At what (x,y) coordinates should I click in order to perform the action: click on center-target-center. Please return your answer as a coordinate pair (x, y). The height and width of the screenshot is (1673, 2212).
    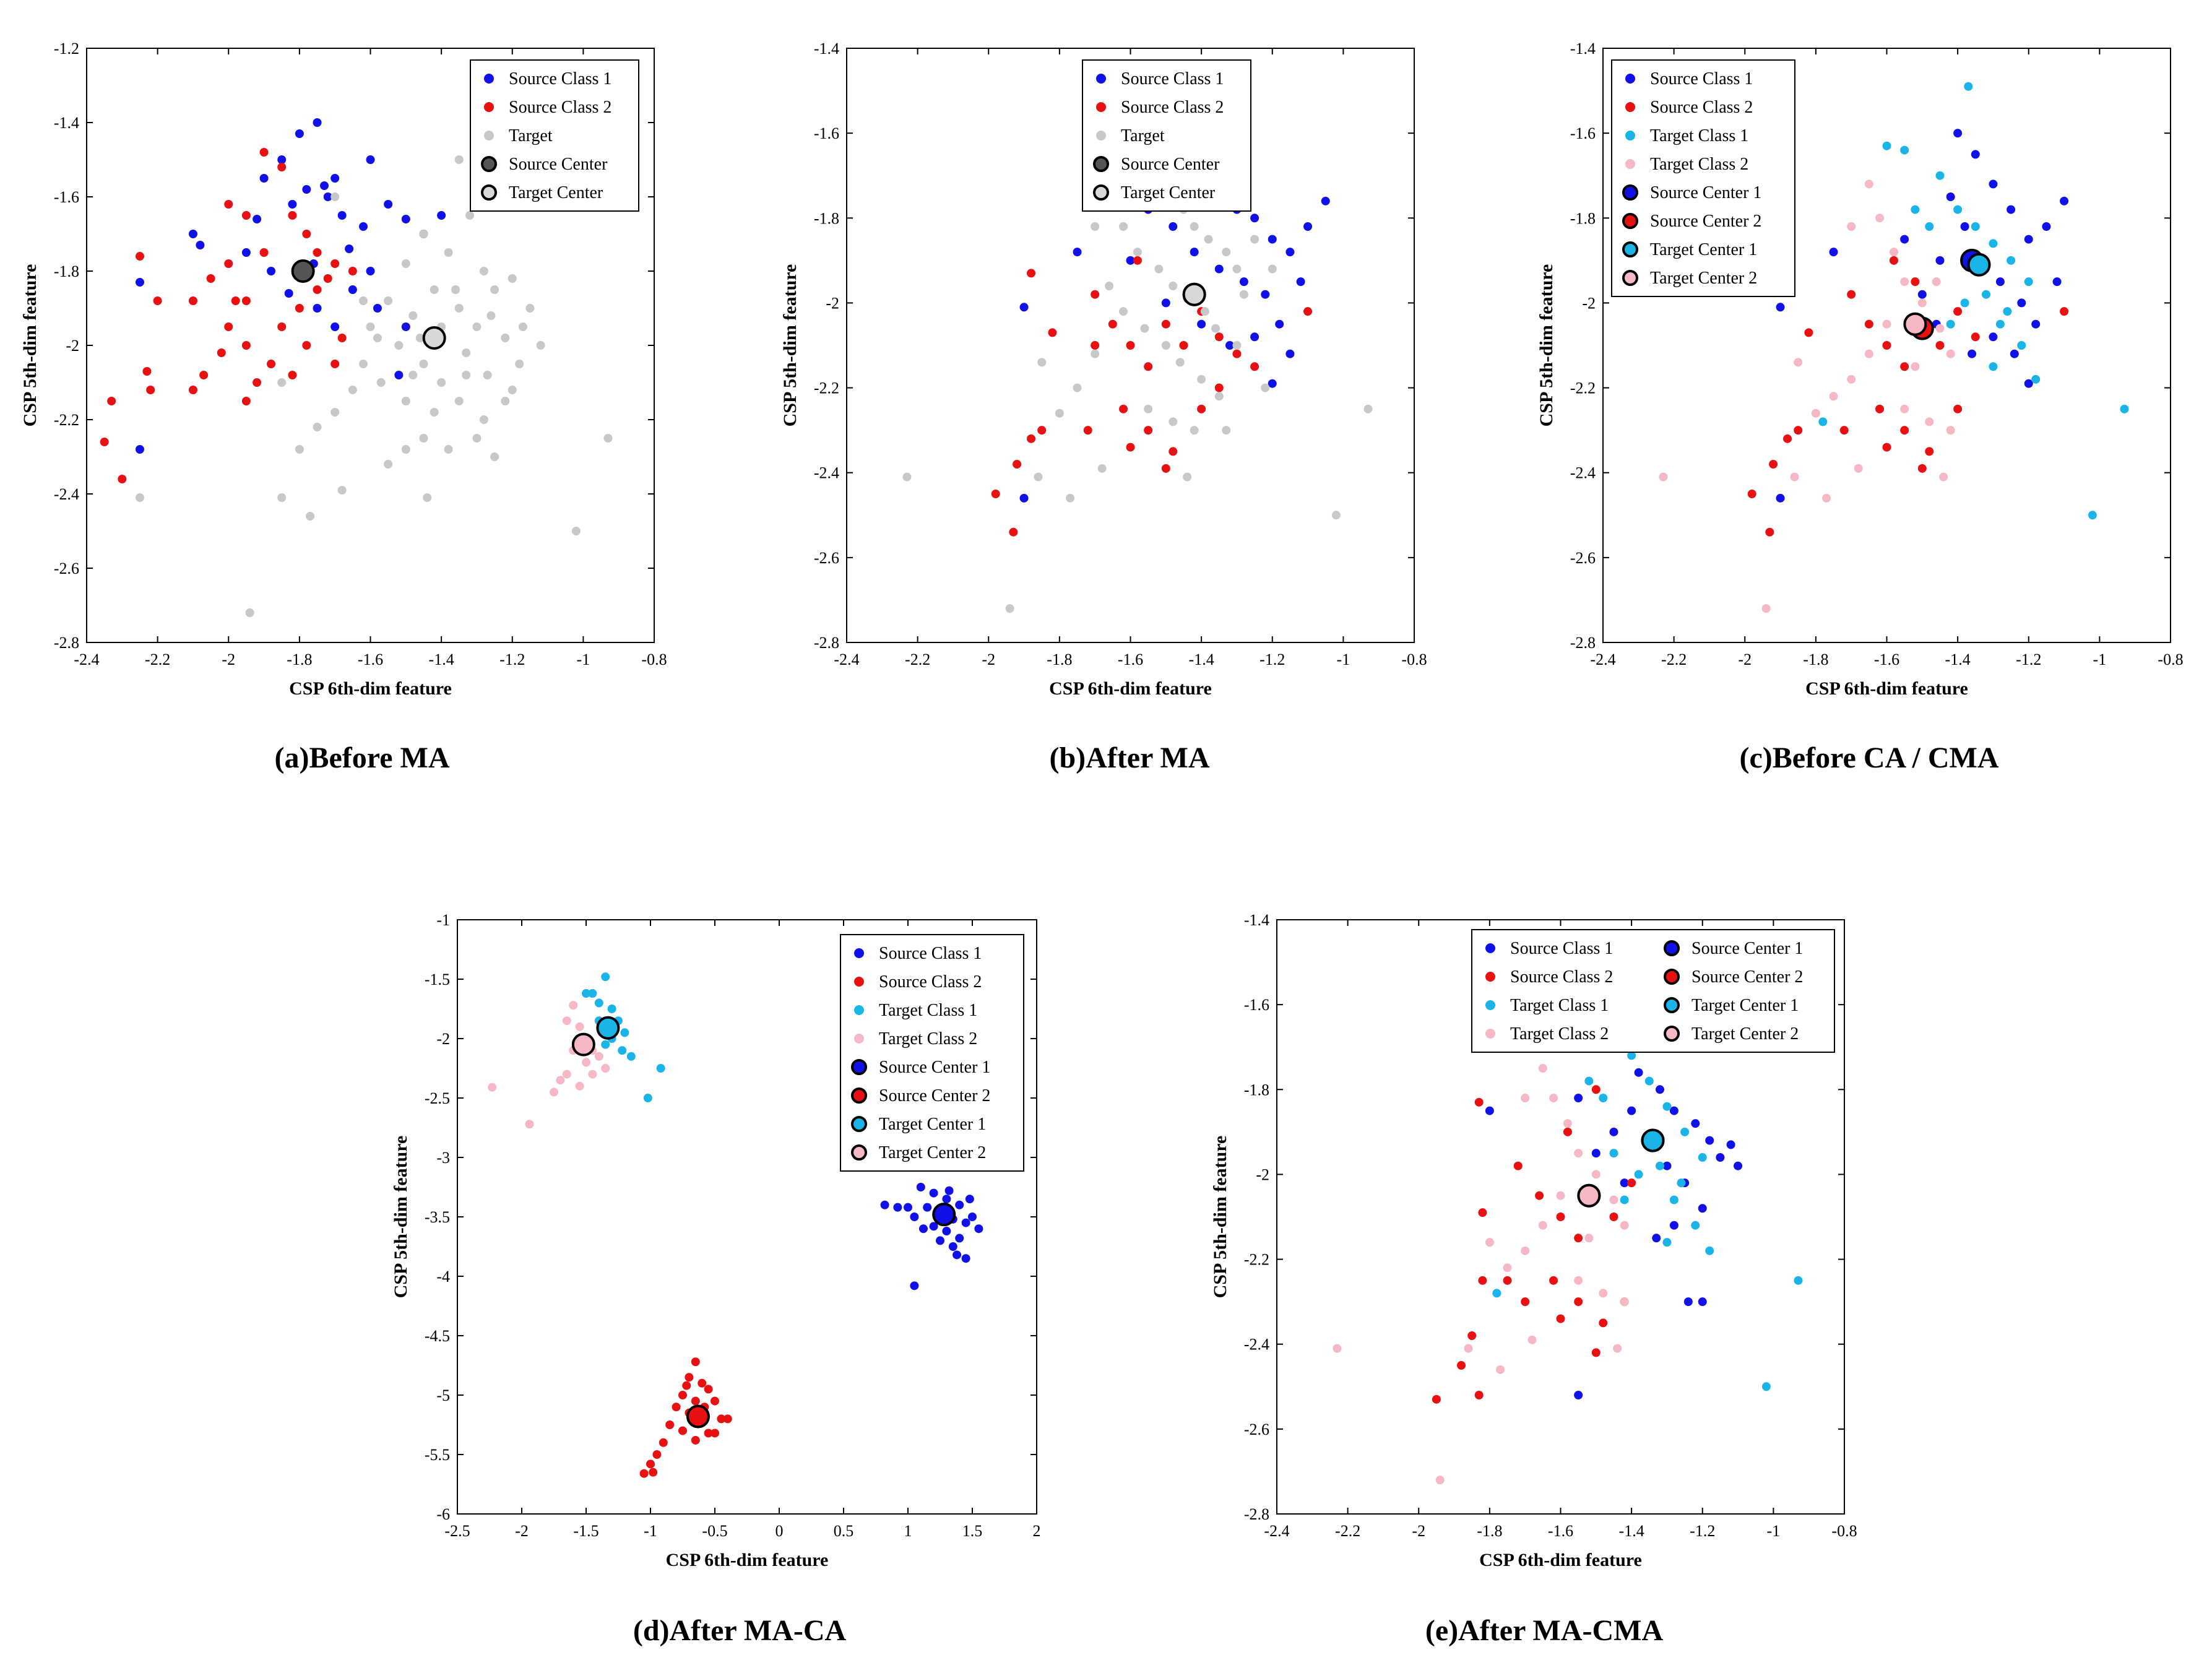
    Looking at the image, I should click on (434, 338).